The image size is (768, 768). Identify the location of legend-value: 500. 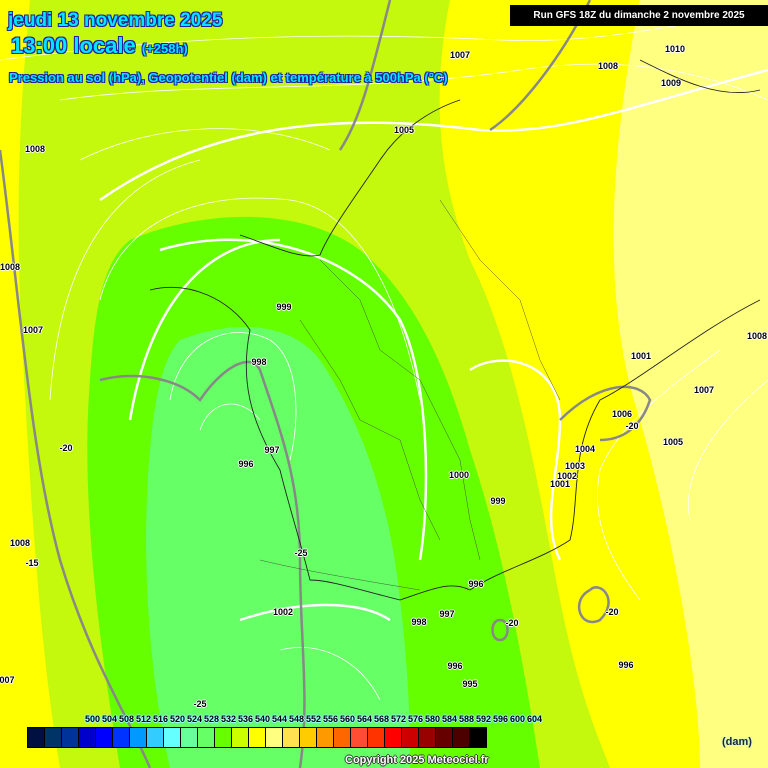
(92, 719).